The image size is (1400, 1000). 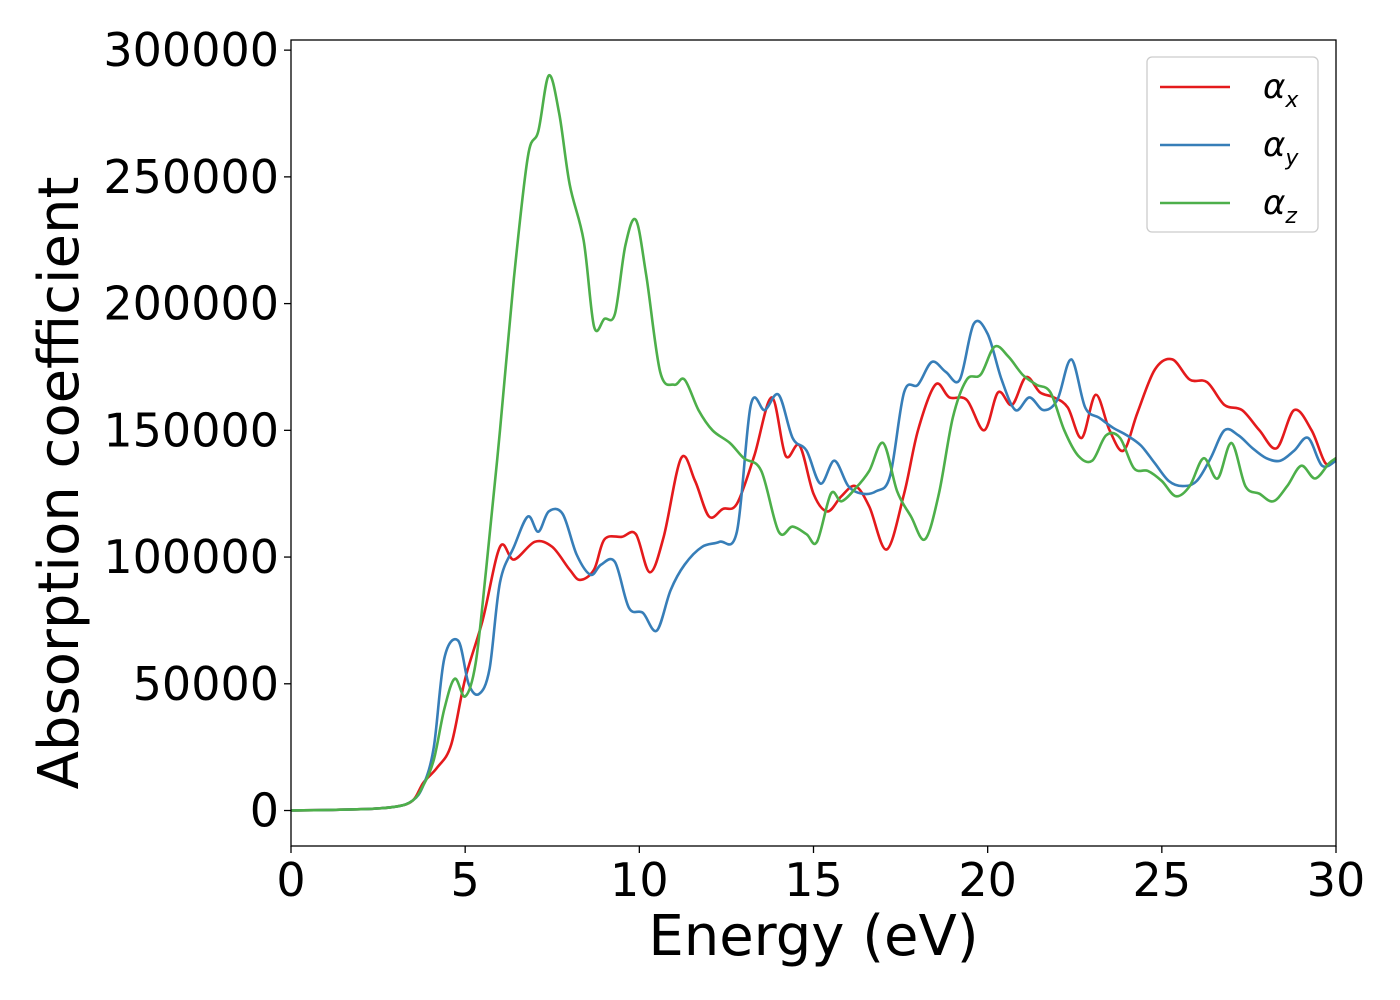 I want to click on legend-label-y: αy, so click(x=1281, y=148).